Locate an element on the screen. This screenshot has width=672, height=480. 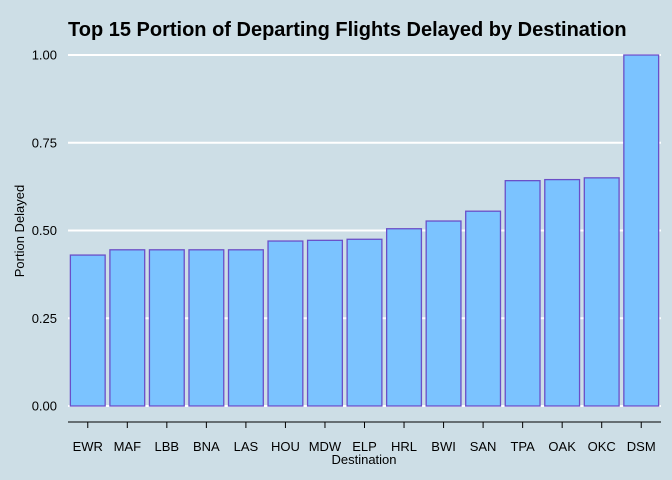
bar-hou is located at coordinates (285, 323).